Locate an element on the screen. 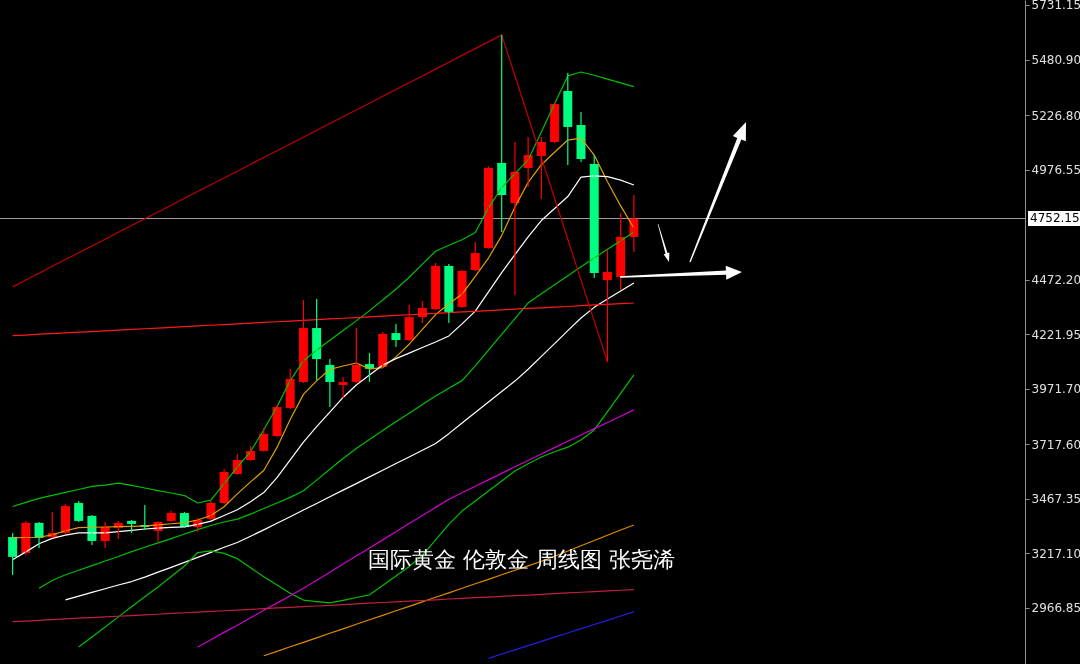 This screenshot has height=664, width=1080. ref-line-label: 4752.15 is located at coordinates (1054, 218).